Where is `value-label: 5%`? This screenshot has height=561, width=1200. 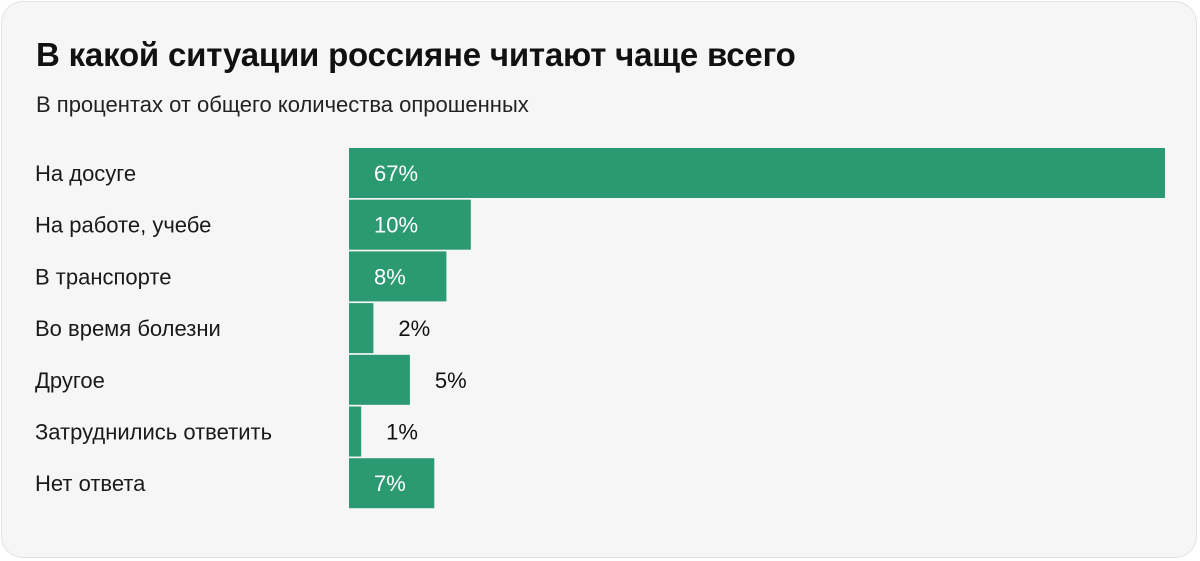
value-label: 5% is located at coordinates (451, 380).